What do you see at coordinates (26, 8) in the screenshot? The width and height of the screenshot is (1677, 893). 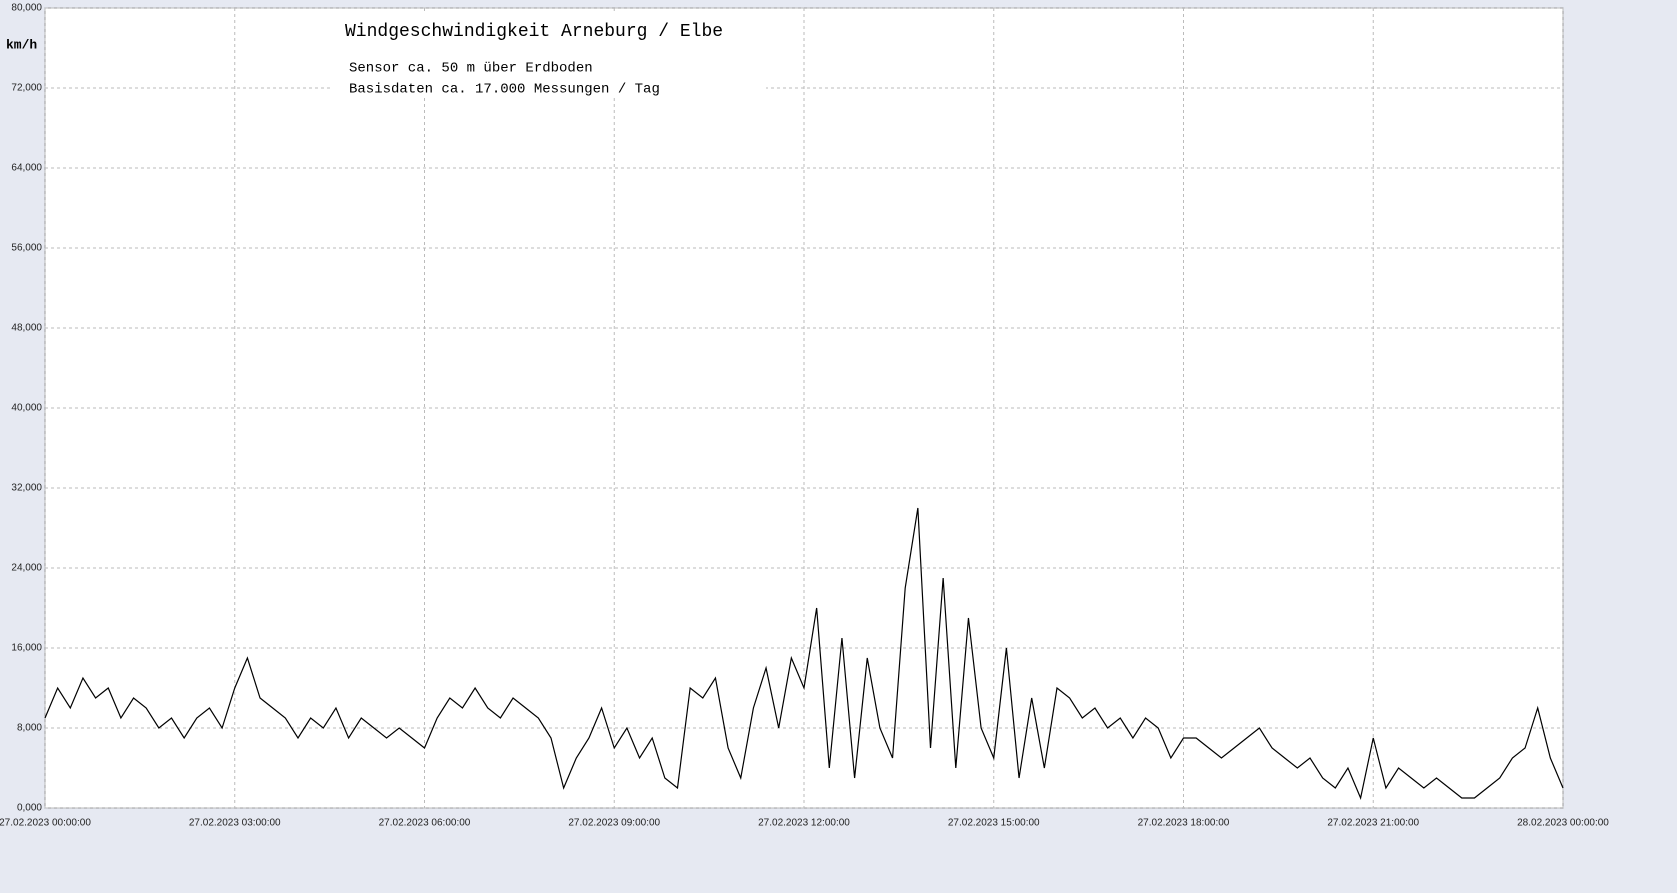 I see `y-tick-label: 80,000` at bounding box center [26, 8].